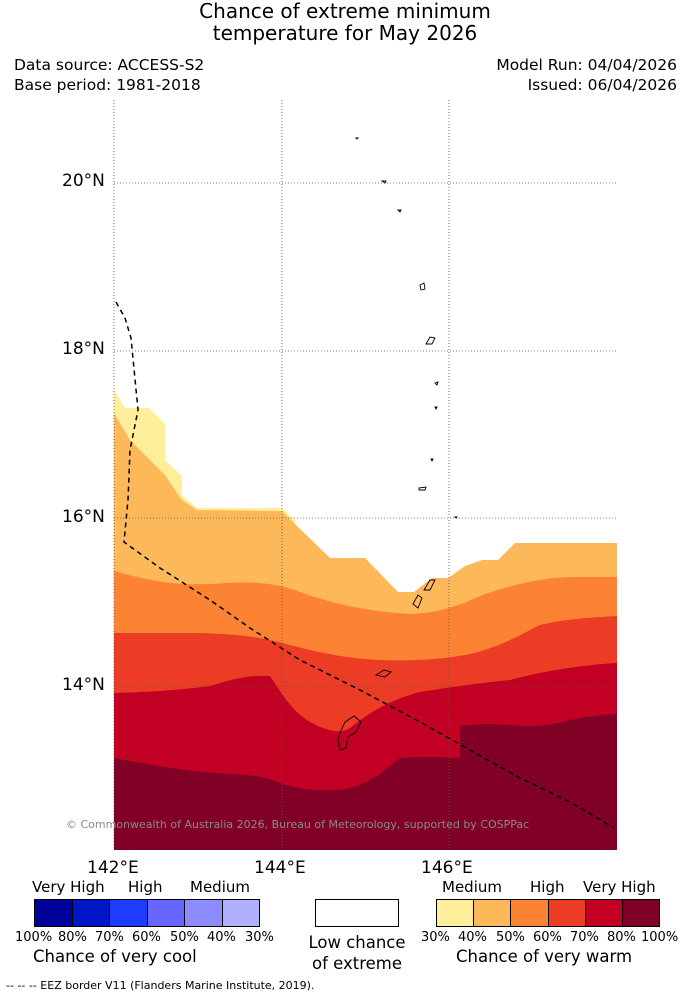  I want to click on warm-band-80-100-east, so click(538, 782).